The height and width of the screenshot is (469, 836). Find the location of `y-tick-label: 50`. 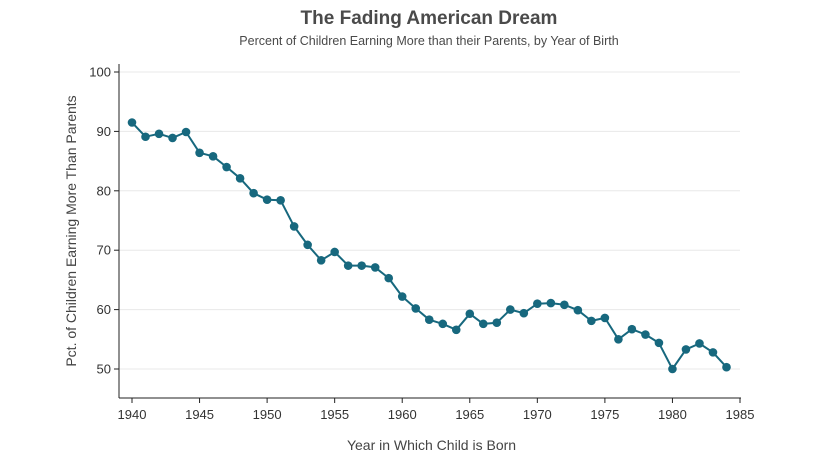

y-tick-label: 50 is located at coordinates (104, 369).